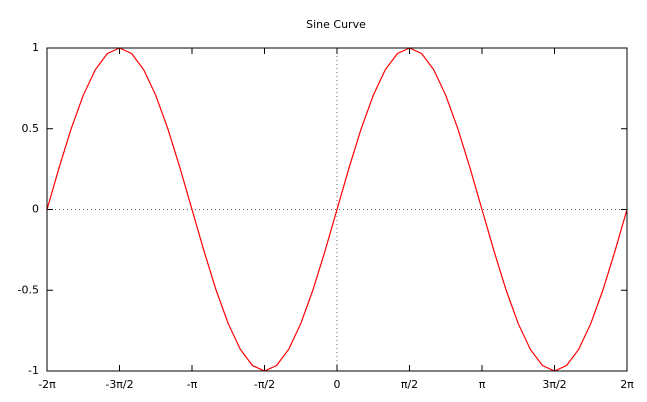  What do you see at coordinates (192, 384) in the screenshot?
I see `x-tick-label: -π` at bounding box center [192, 384].